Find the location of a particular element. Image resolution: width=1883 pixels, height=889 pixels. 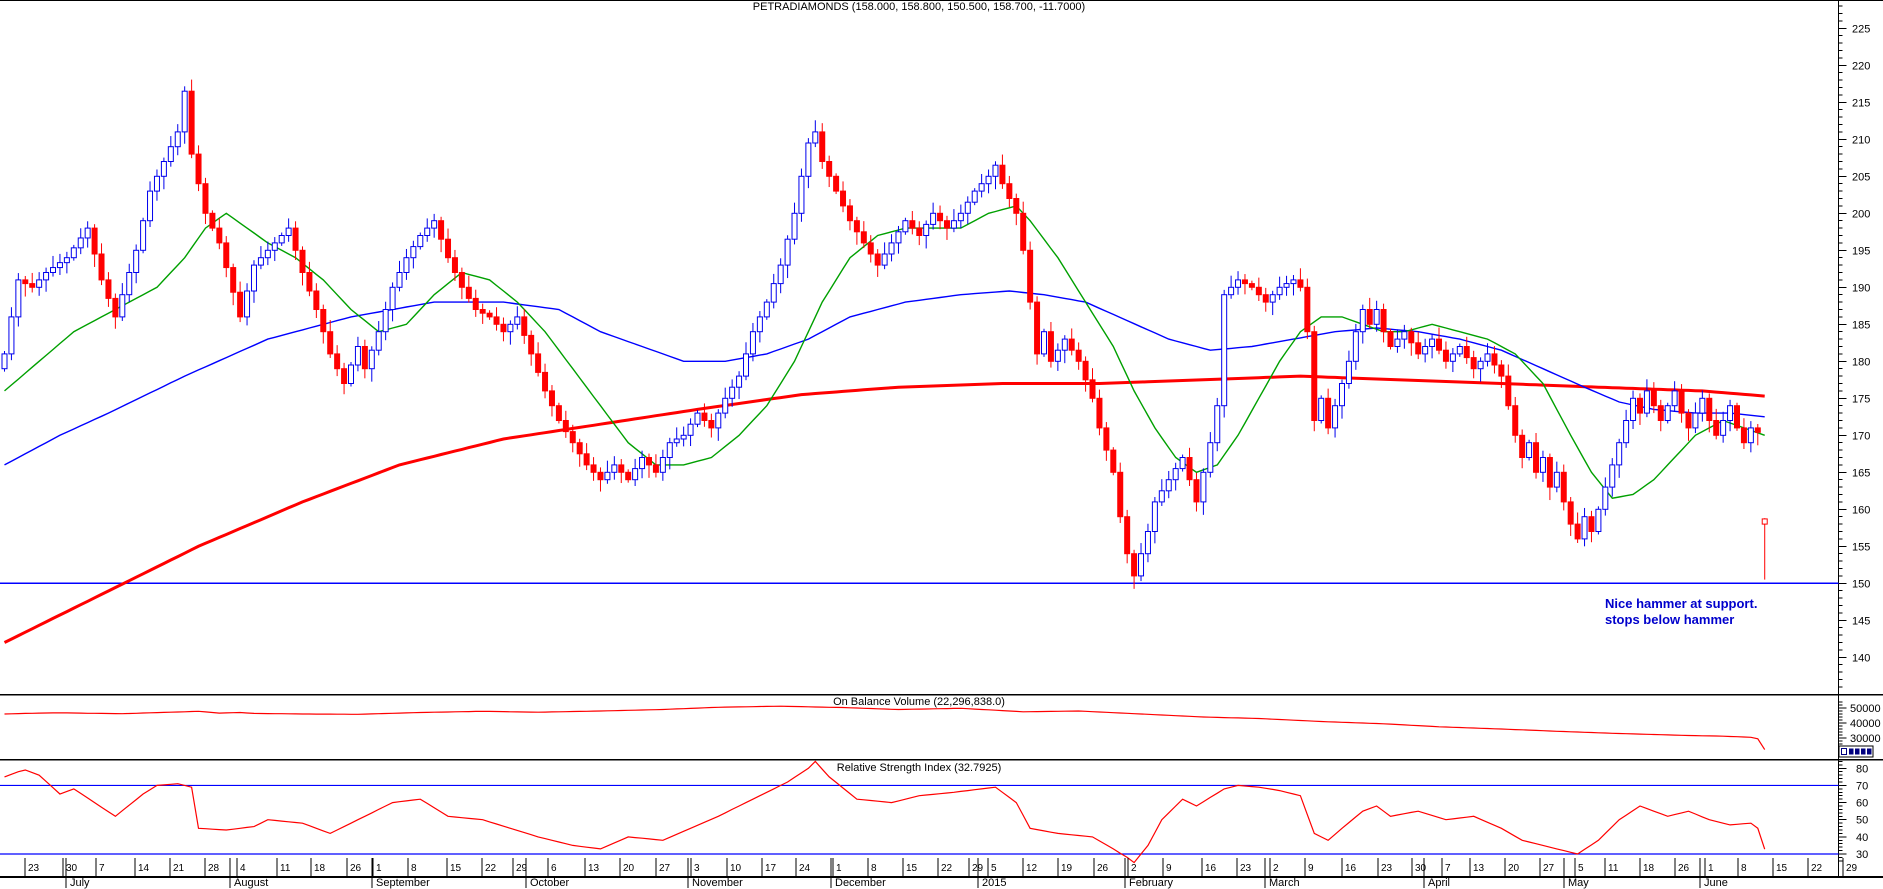

svg-text: February is located at coordinates (1151, 883).